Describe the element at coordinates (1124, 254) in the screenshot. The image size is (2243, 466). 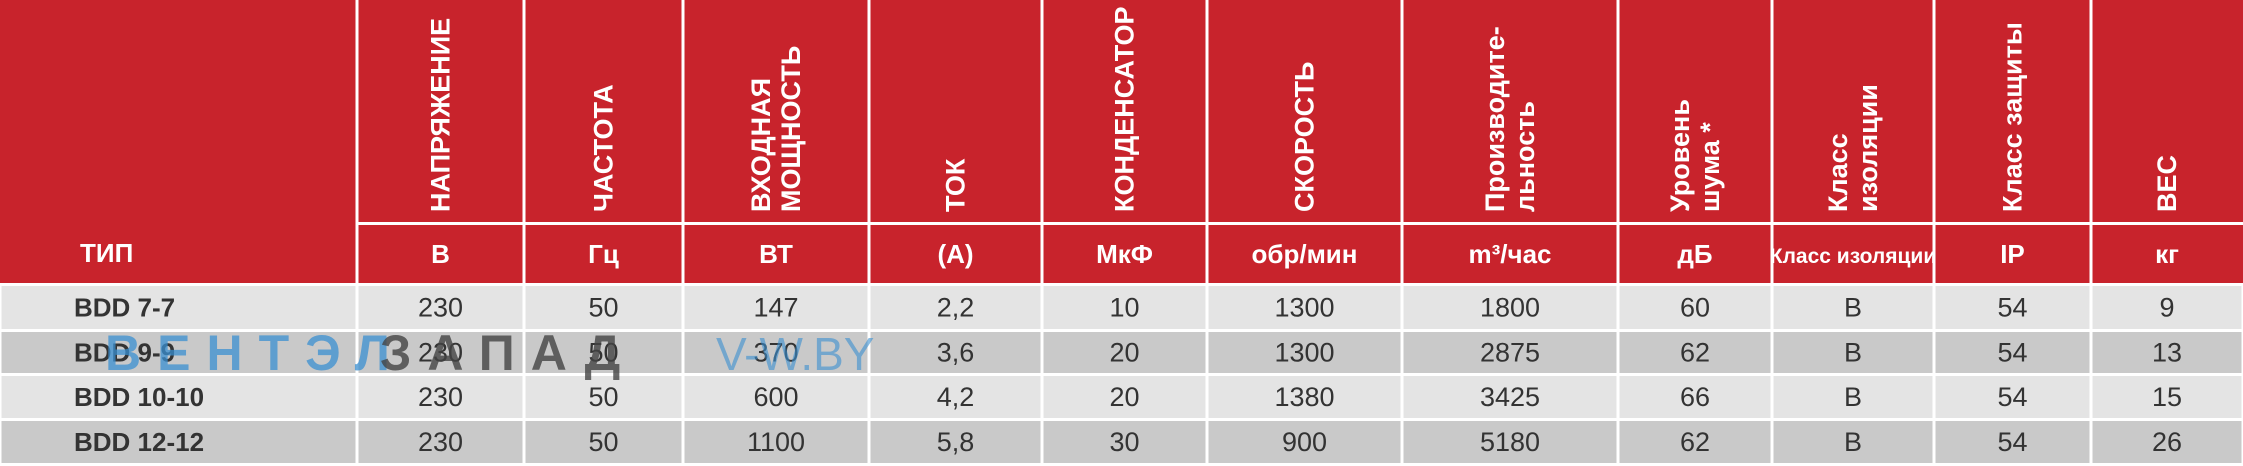
I see `unit: МкФ` at that location.